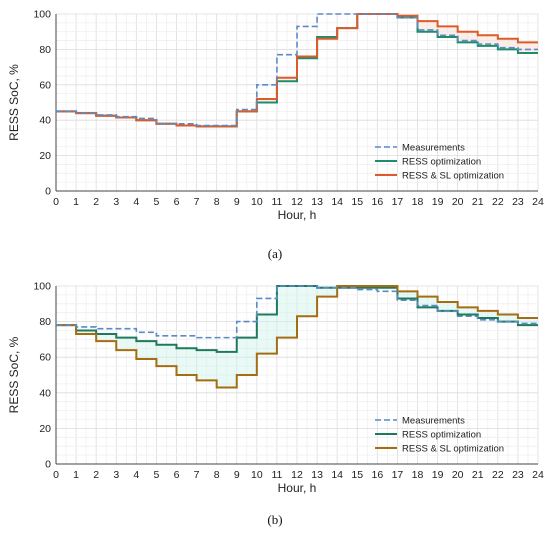  Describe the element at coordinates (297, 312) in the screenshot. I see `series-line-measurements` at that location.